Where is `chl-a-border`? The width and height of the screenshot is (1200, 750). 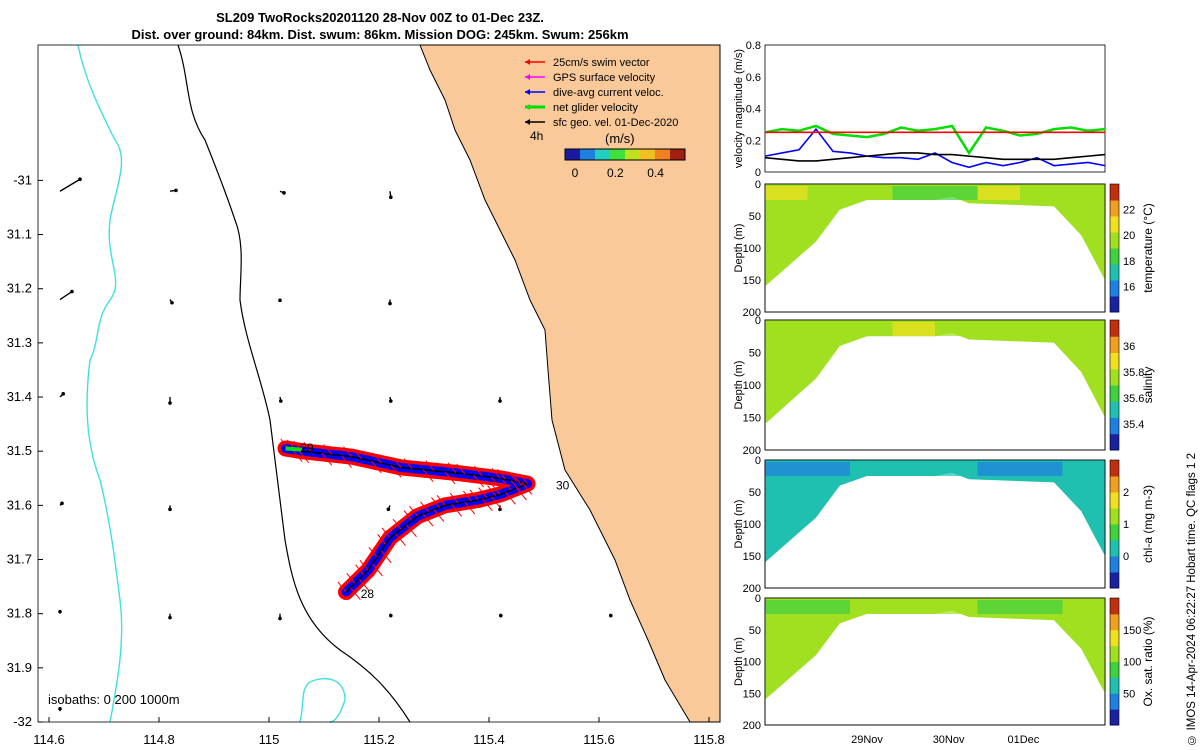
chl-a-border is located at coordinates (935, 524).